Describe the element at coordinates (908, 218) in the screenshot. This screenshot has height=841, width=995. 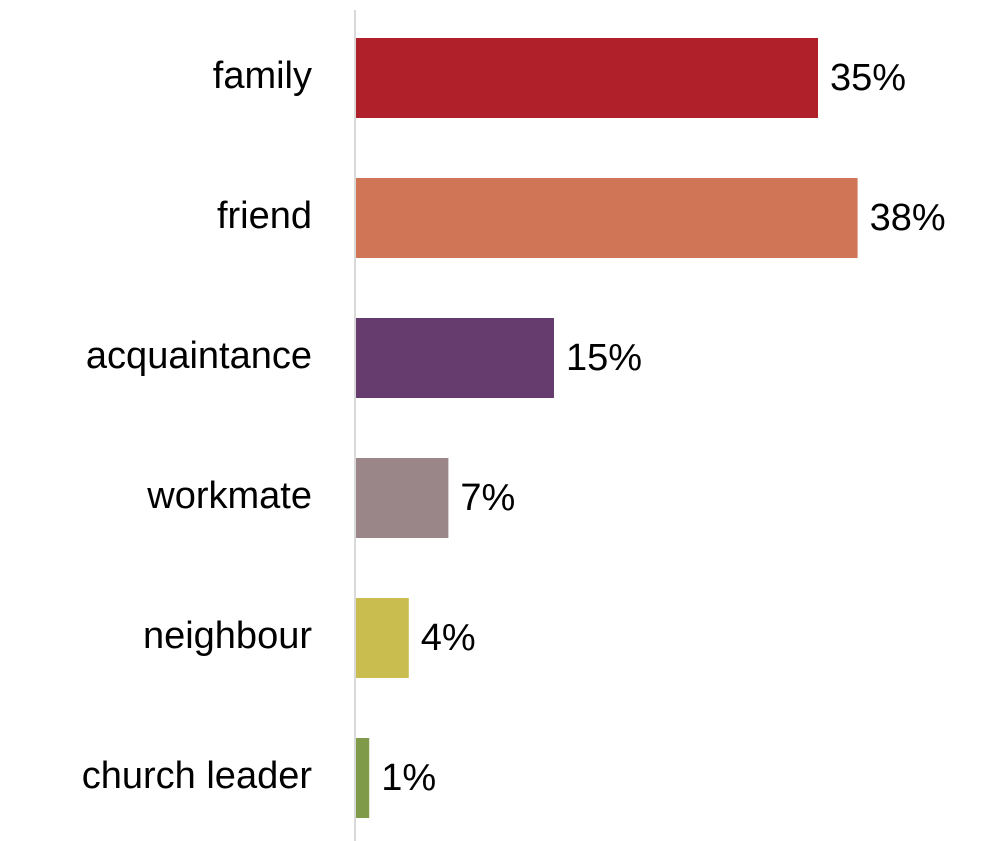
I see `value-label: 38%` at that location.